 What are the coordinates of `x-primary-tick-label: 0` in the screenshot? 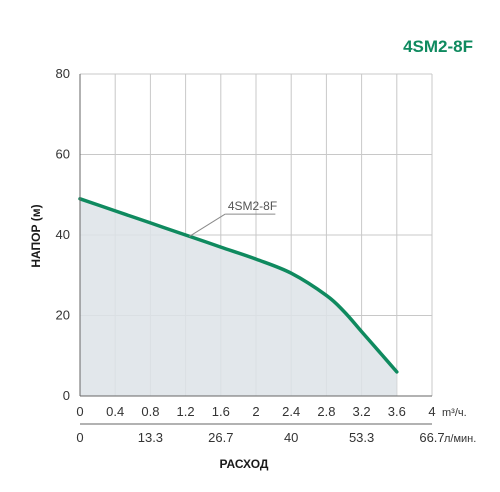 It's located at (79, 411).